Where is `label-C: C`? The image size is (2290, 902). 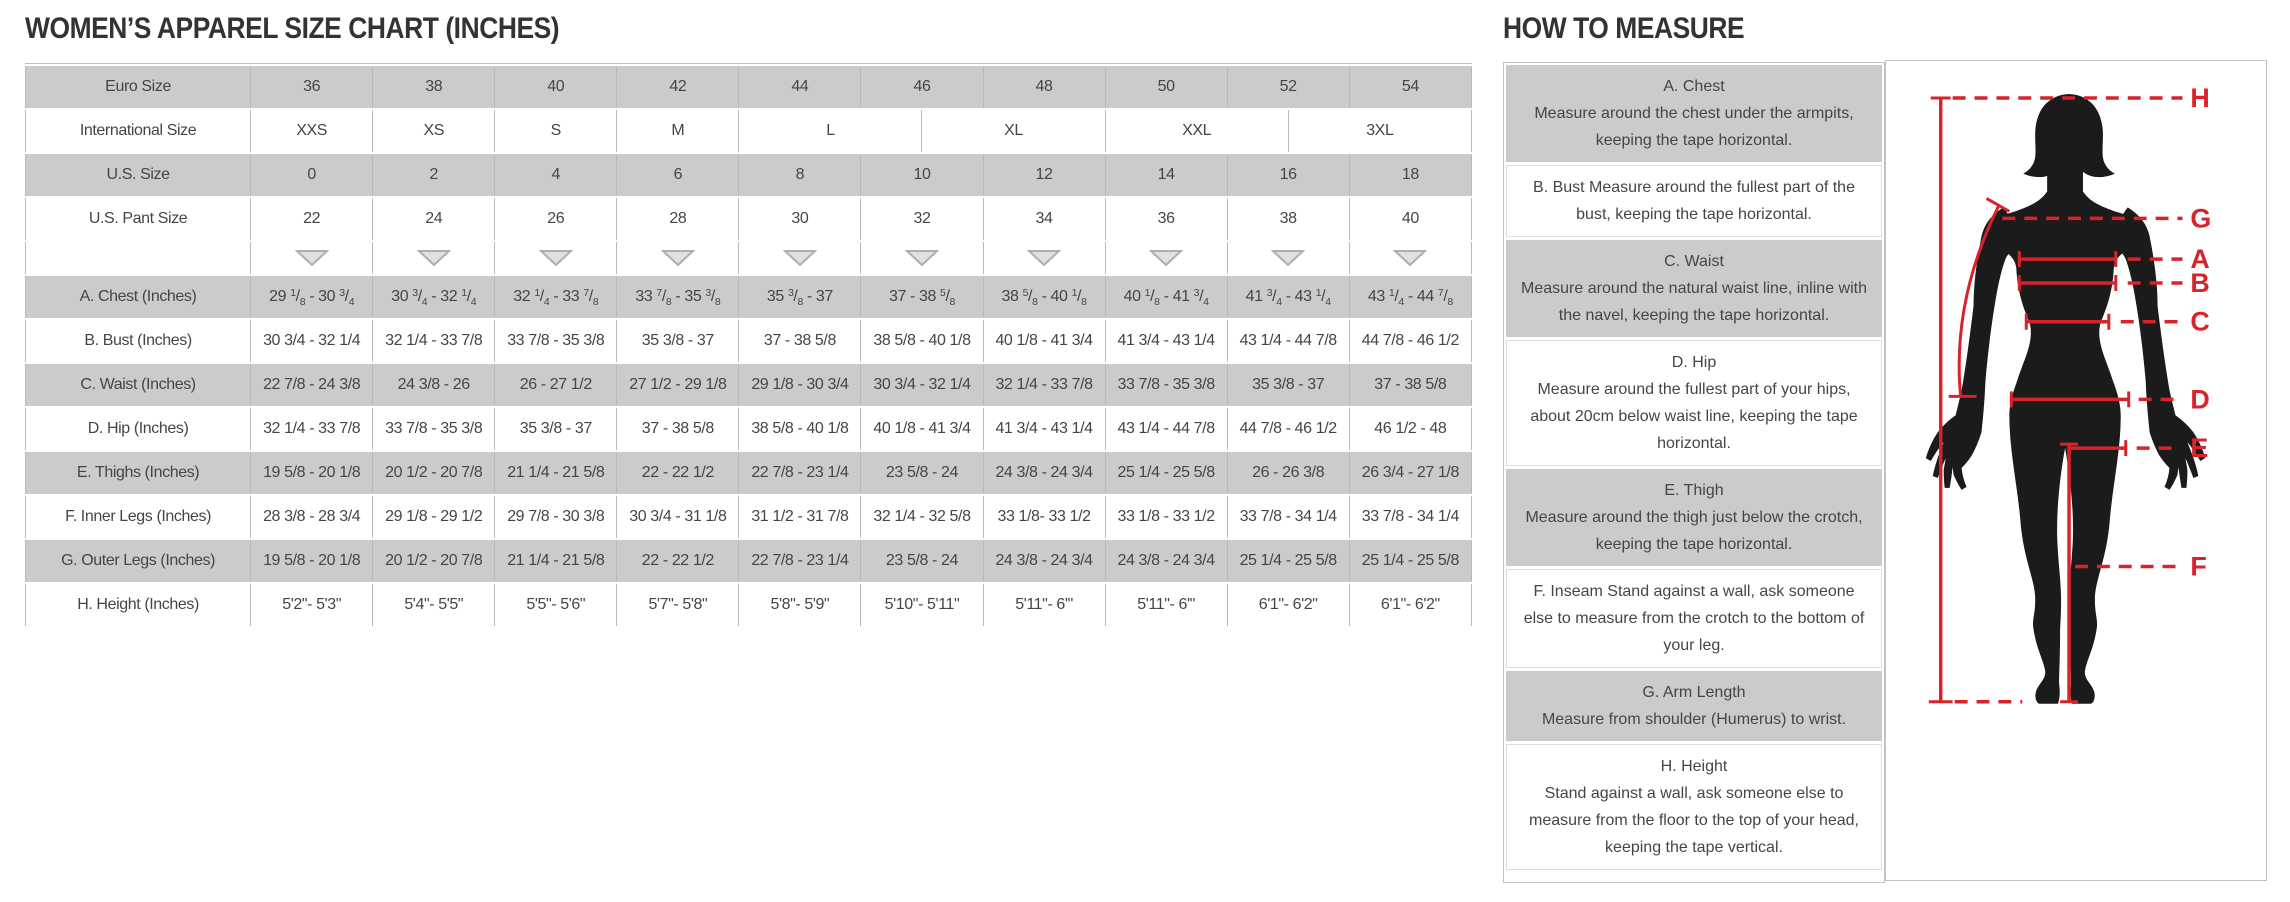 label-C: C is located at coordinates (2199, 322).